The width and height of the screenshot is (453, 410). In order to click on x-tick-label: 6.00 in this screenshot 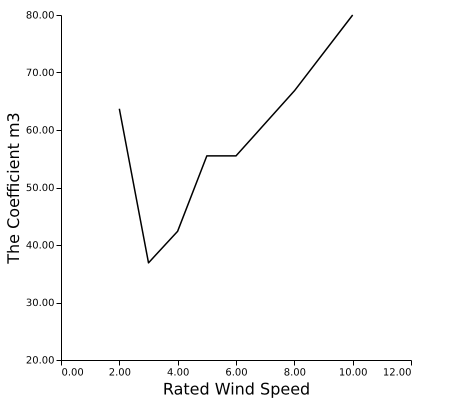, I will do `click(236, 373)`.